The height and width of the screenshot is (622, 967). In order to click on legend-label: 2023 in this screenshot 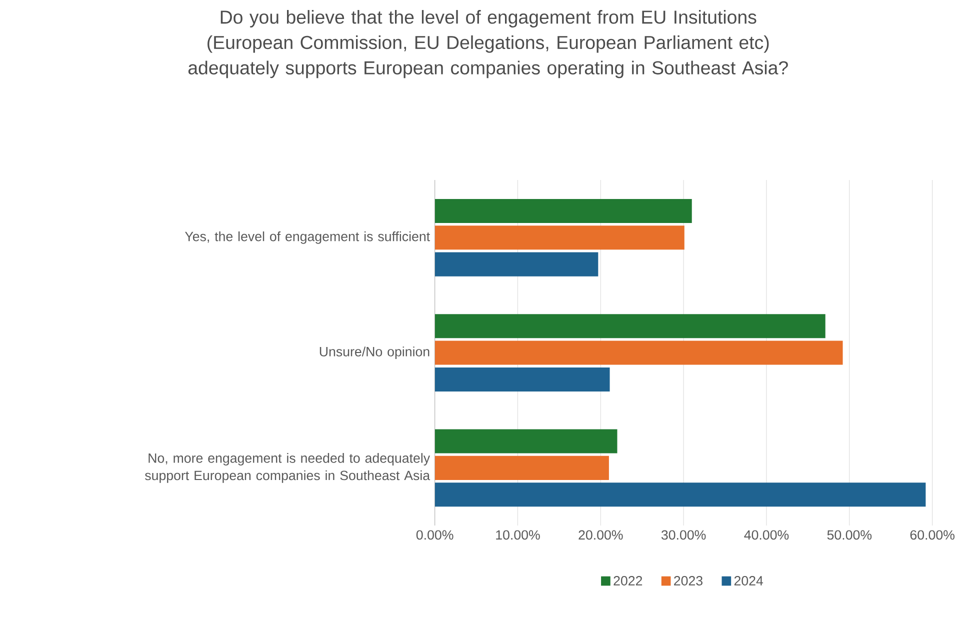, I will do `click(688, 581)`.